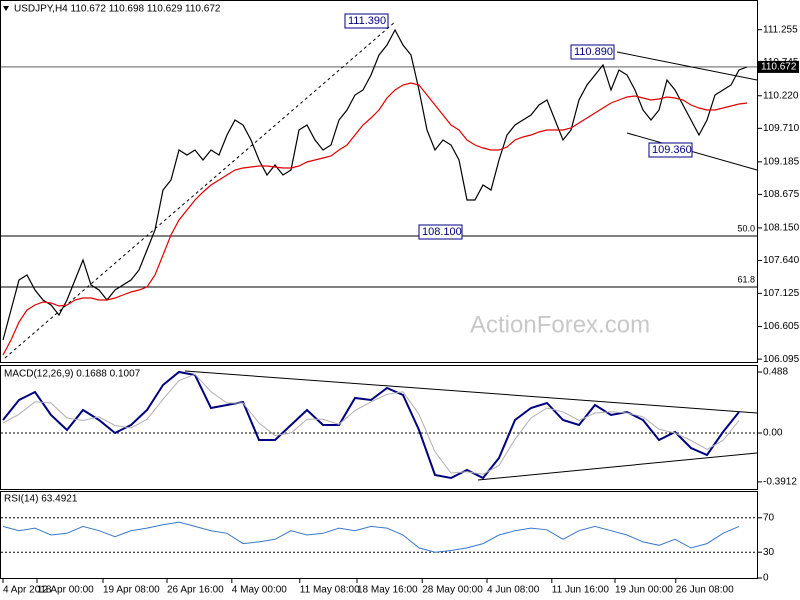  I want to click on y-tick-label: 106.095, so click(781, 359).